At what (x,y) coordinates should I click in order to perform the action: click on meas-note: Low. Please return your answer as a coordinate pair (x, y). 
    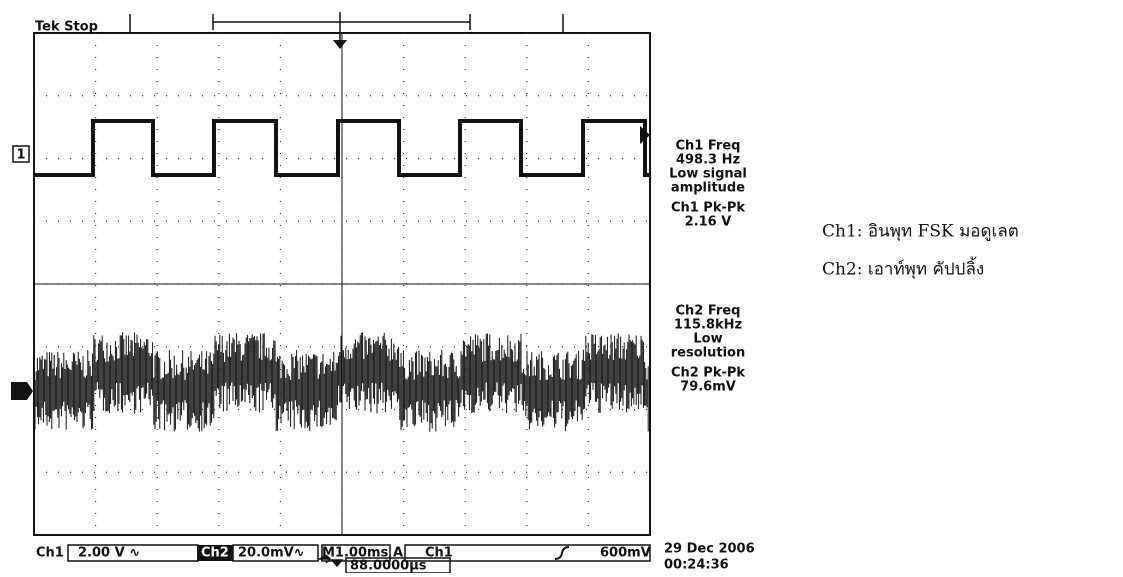
    Looking at the image, I should click on (707, 339).